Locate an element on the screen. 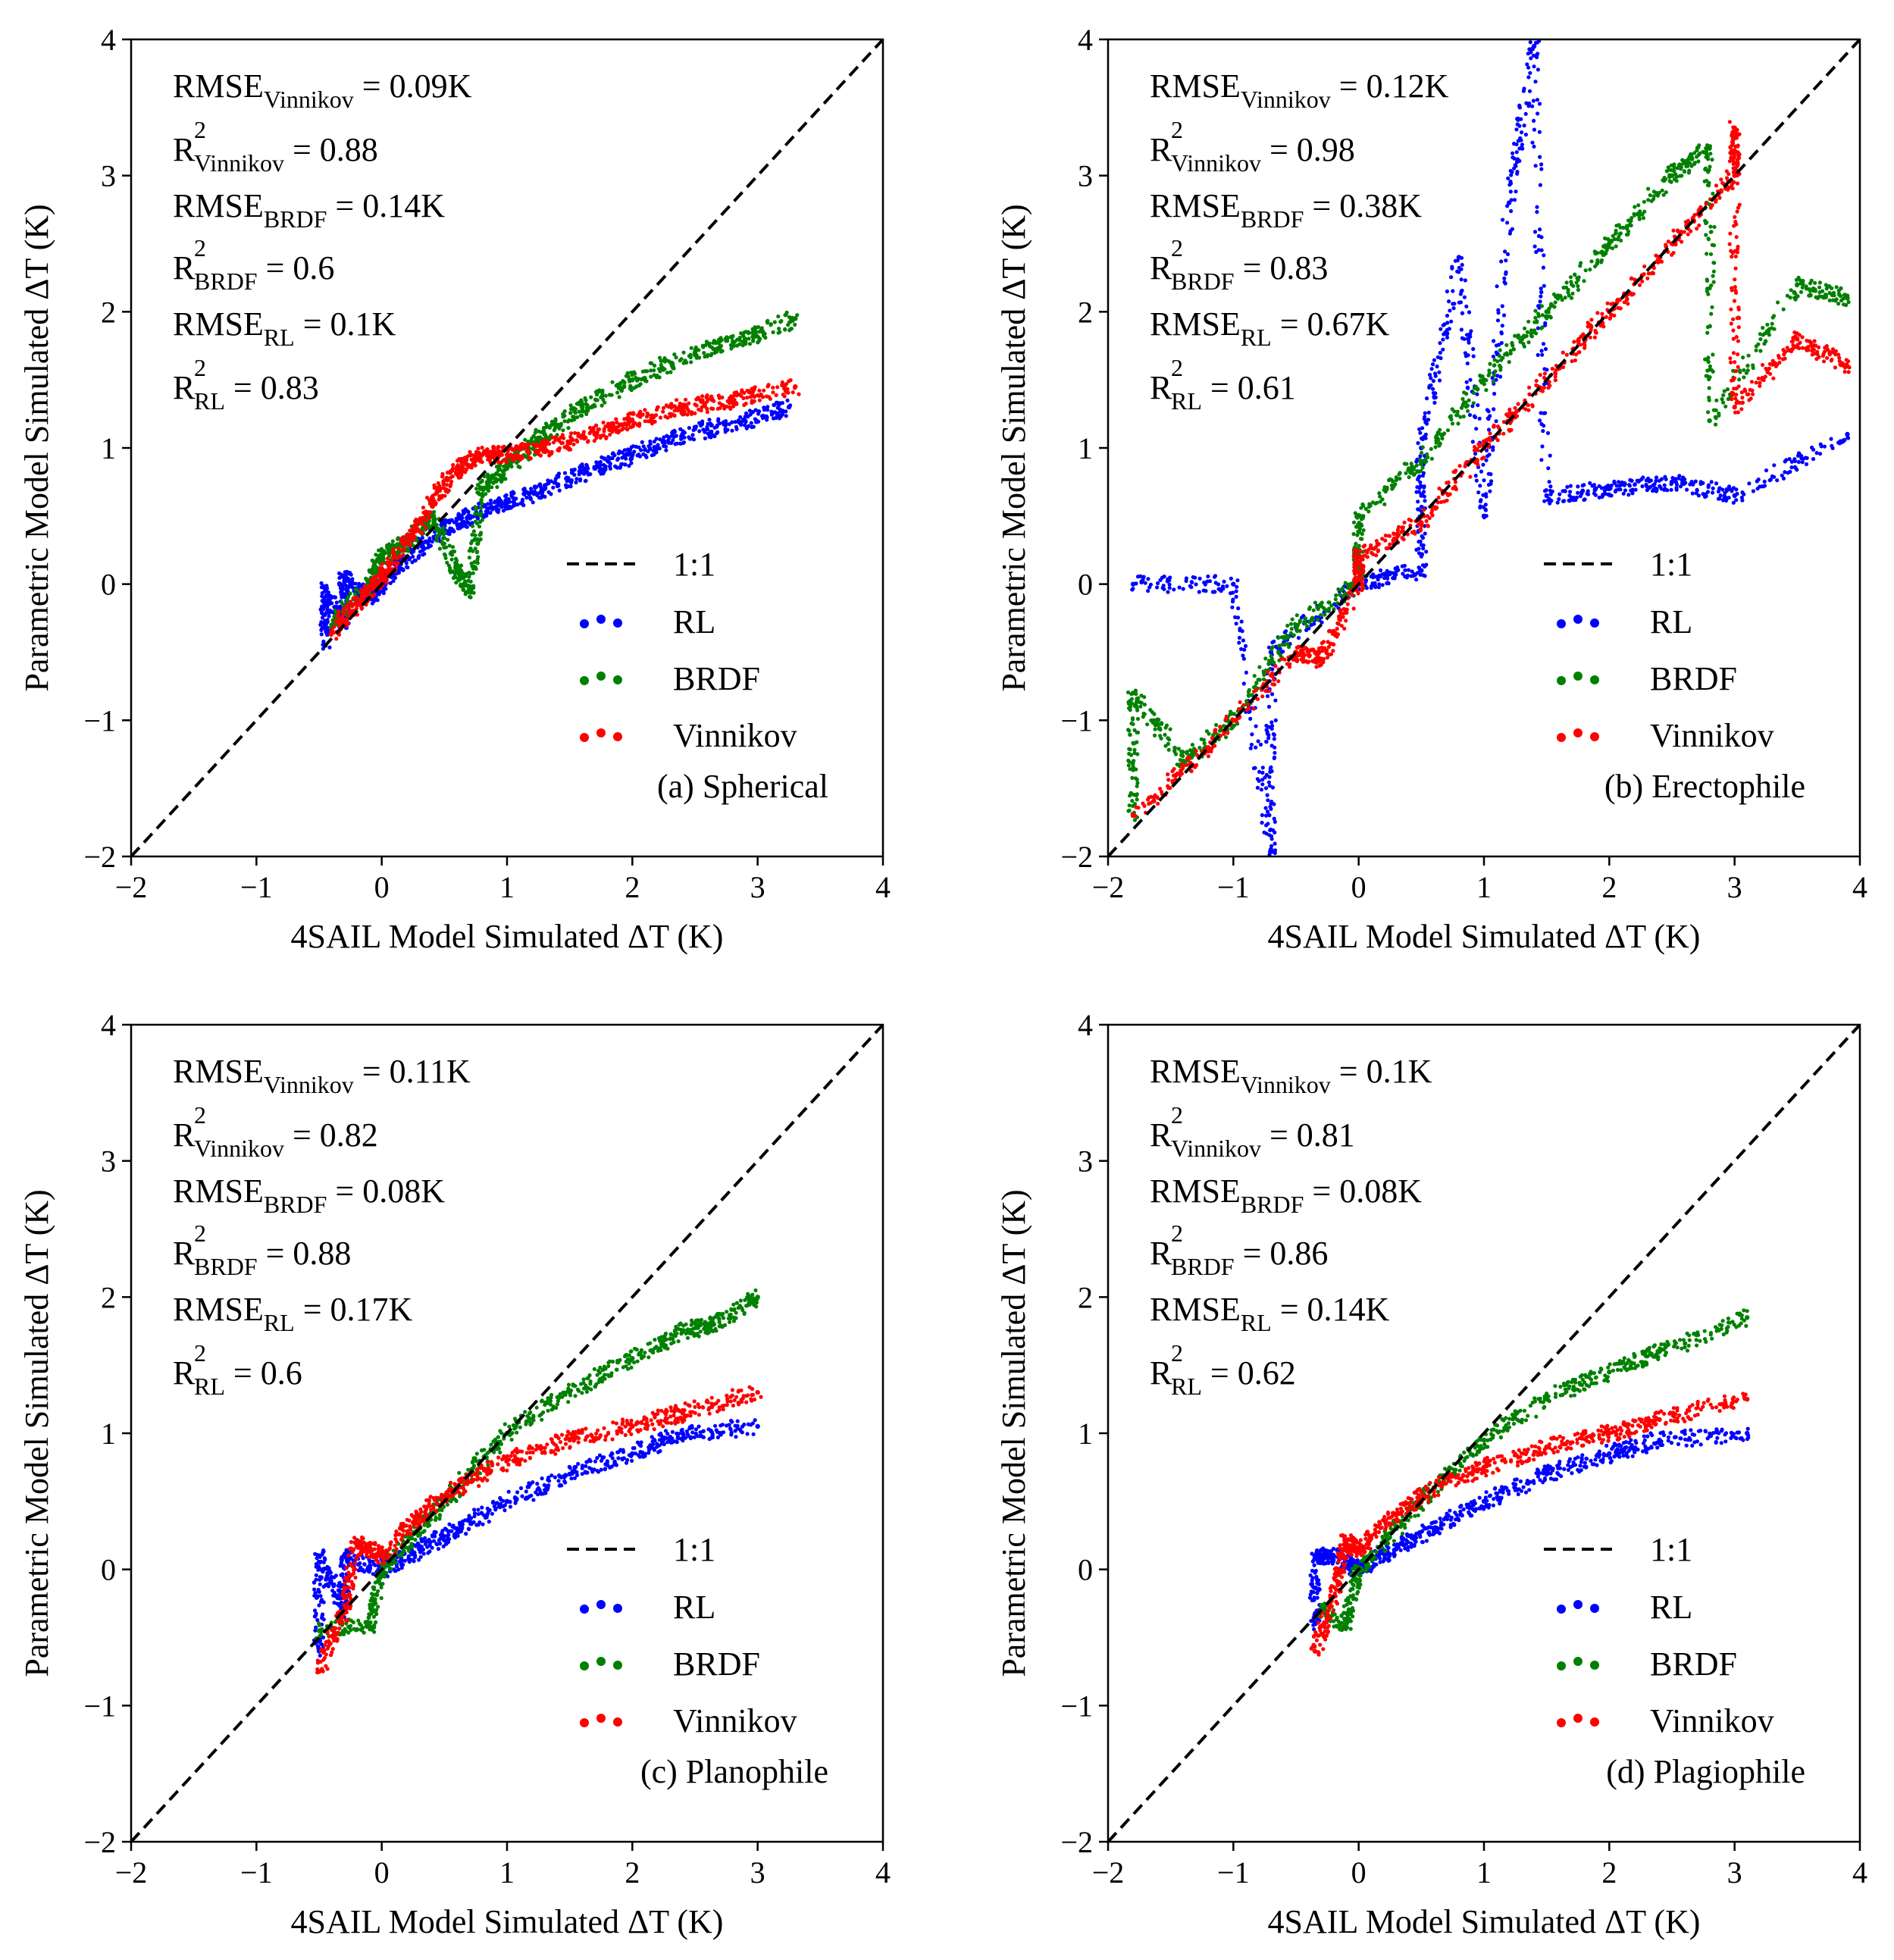  x-tick-label: 2 is located at coordinates (632, 887).